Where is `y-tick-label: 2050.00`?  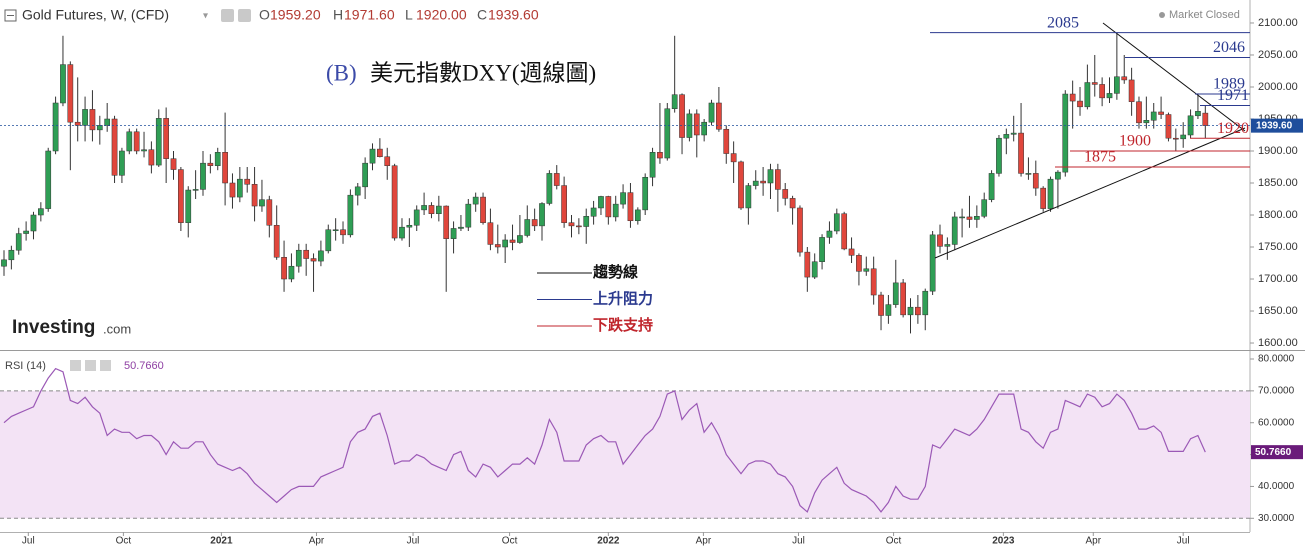 y-tick-label: 2050.00 is located at coordinates (1278, 55).